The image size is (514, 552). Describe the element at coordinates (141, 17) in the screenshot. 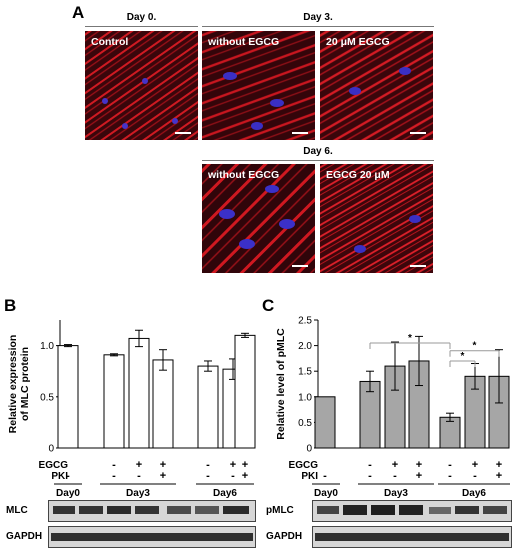

I see `day0-header: Day 0.` at that location.